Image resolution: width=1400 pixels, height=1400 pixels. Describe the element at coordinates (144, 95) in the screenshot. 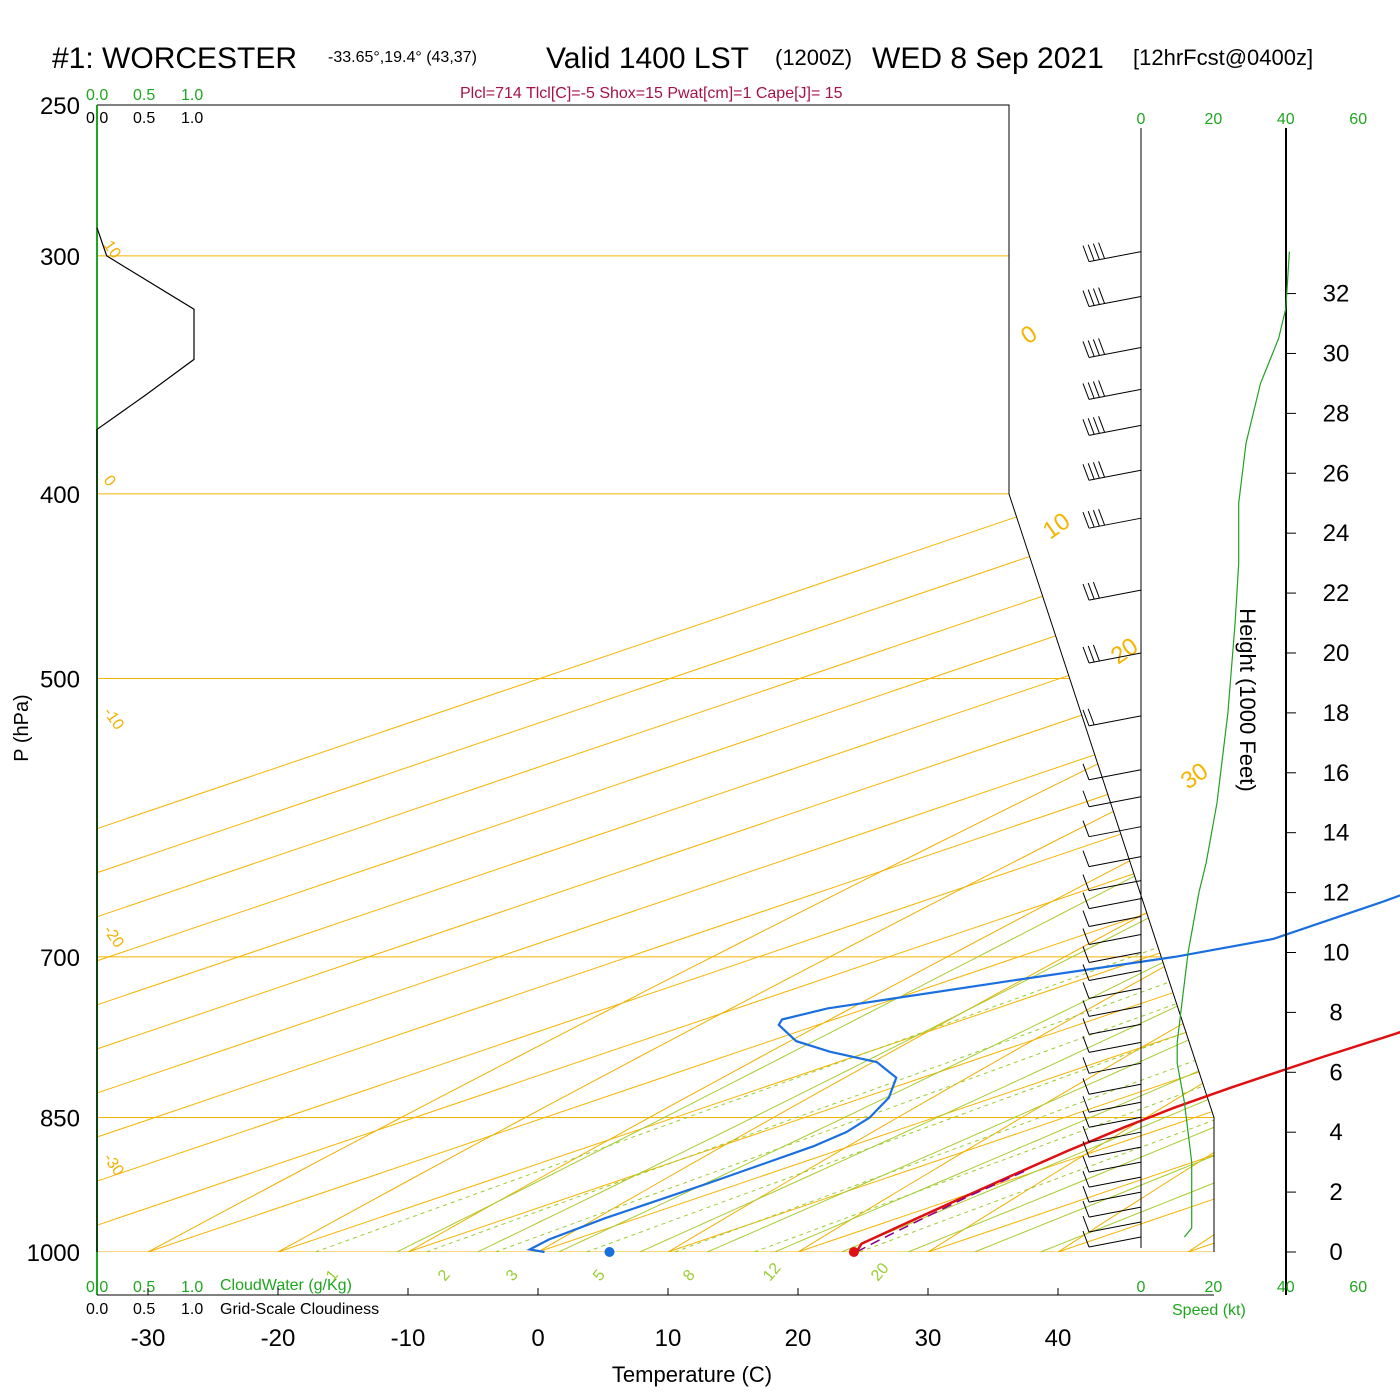

I see `cloudwater-tick-top: 0.5` at that location.